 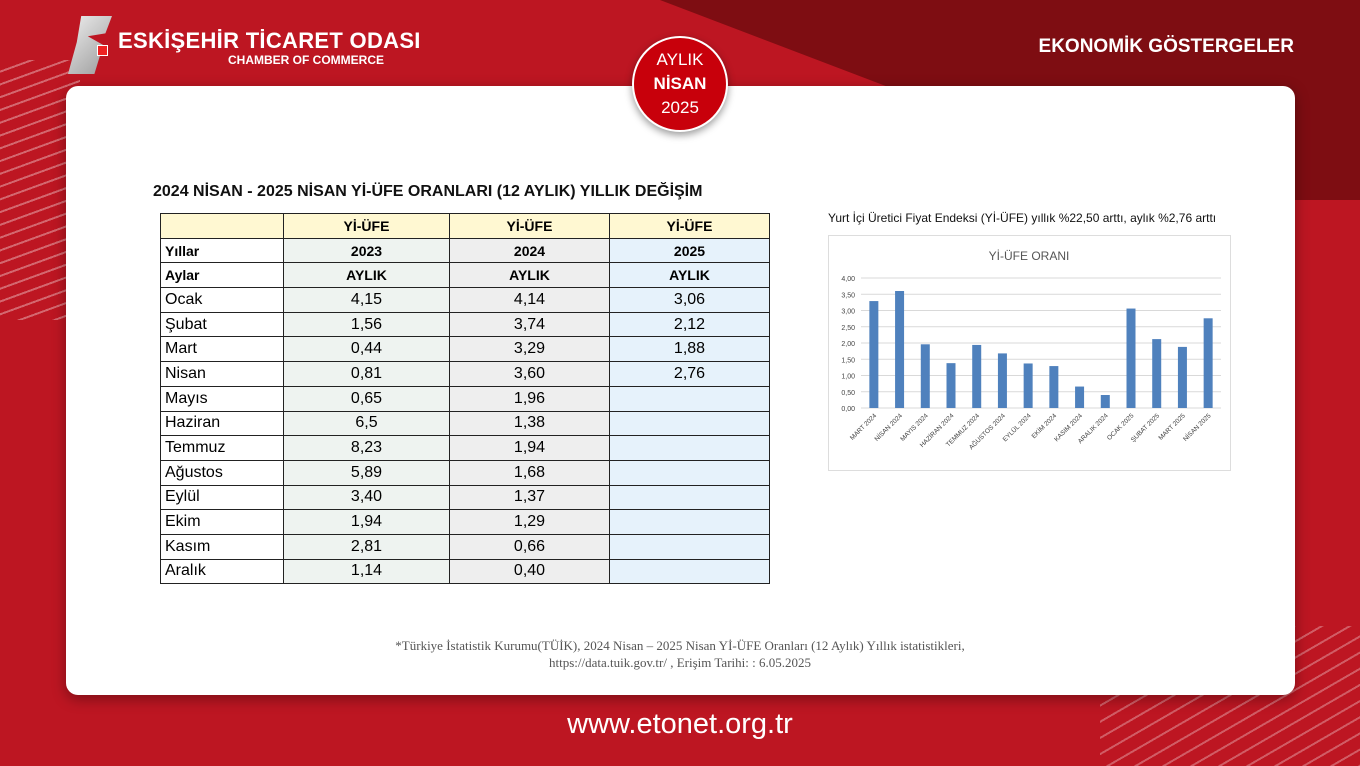 I want to click on table-months-row: Aylar AYLIK AYLIK AYLIK, so click(x=465, y=275).